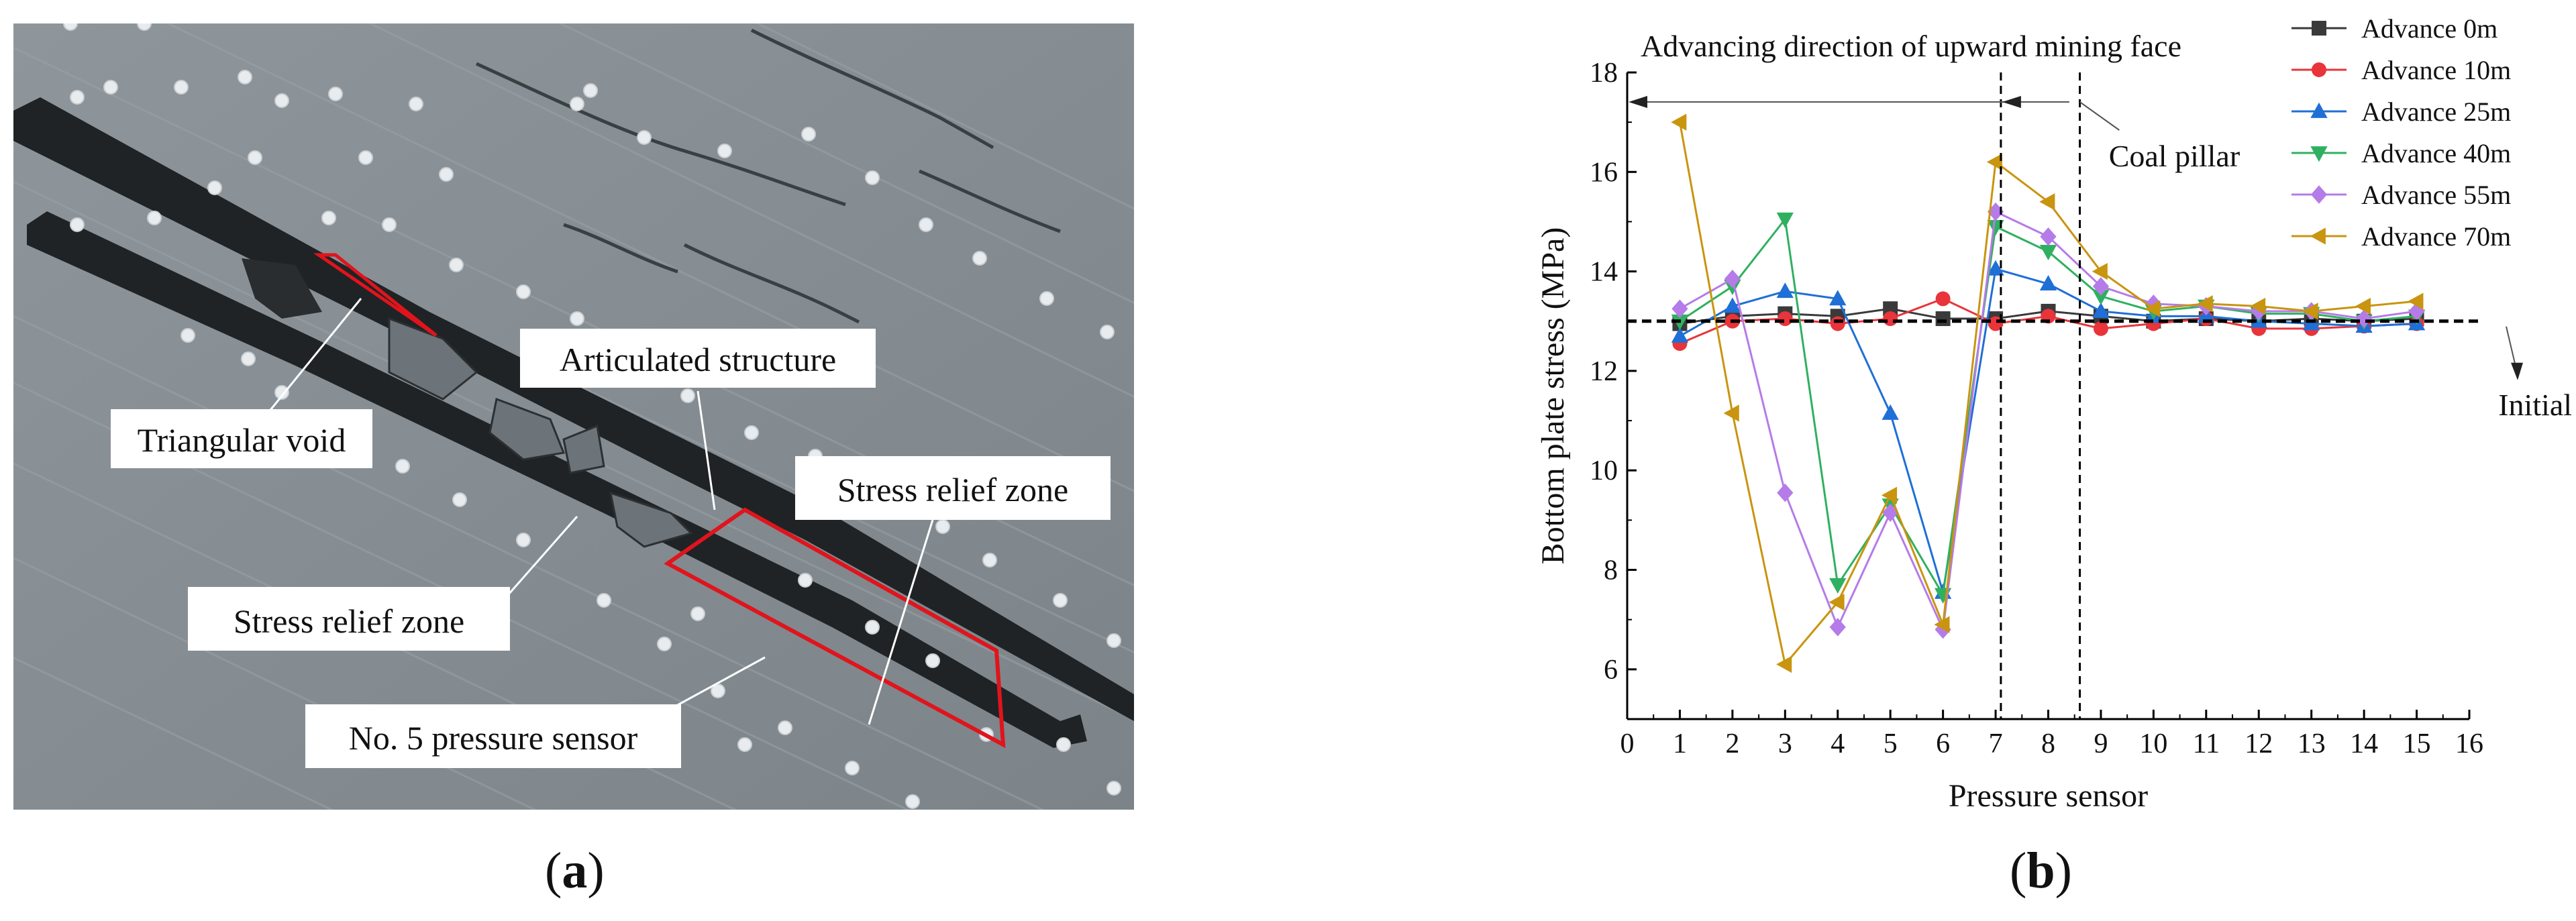 This screenshot has width=2576, height=921. I want to click on initial-stress-arrow-head, so click(2517, 371).